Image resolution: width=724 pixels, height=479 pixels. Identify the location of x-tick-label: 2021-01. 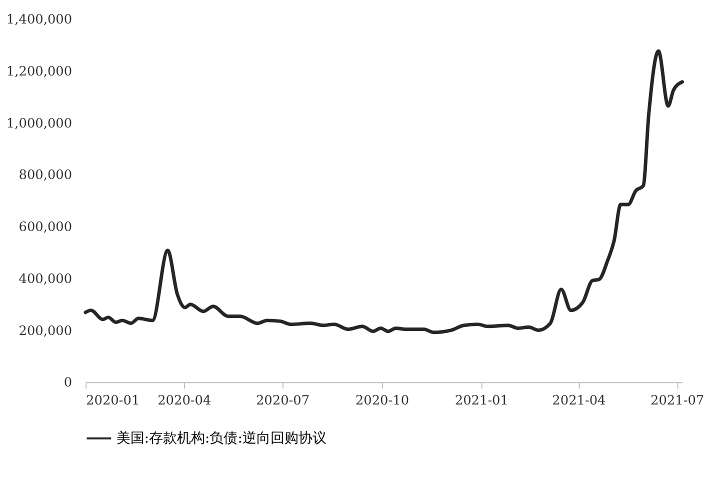
(481, 401).